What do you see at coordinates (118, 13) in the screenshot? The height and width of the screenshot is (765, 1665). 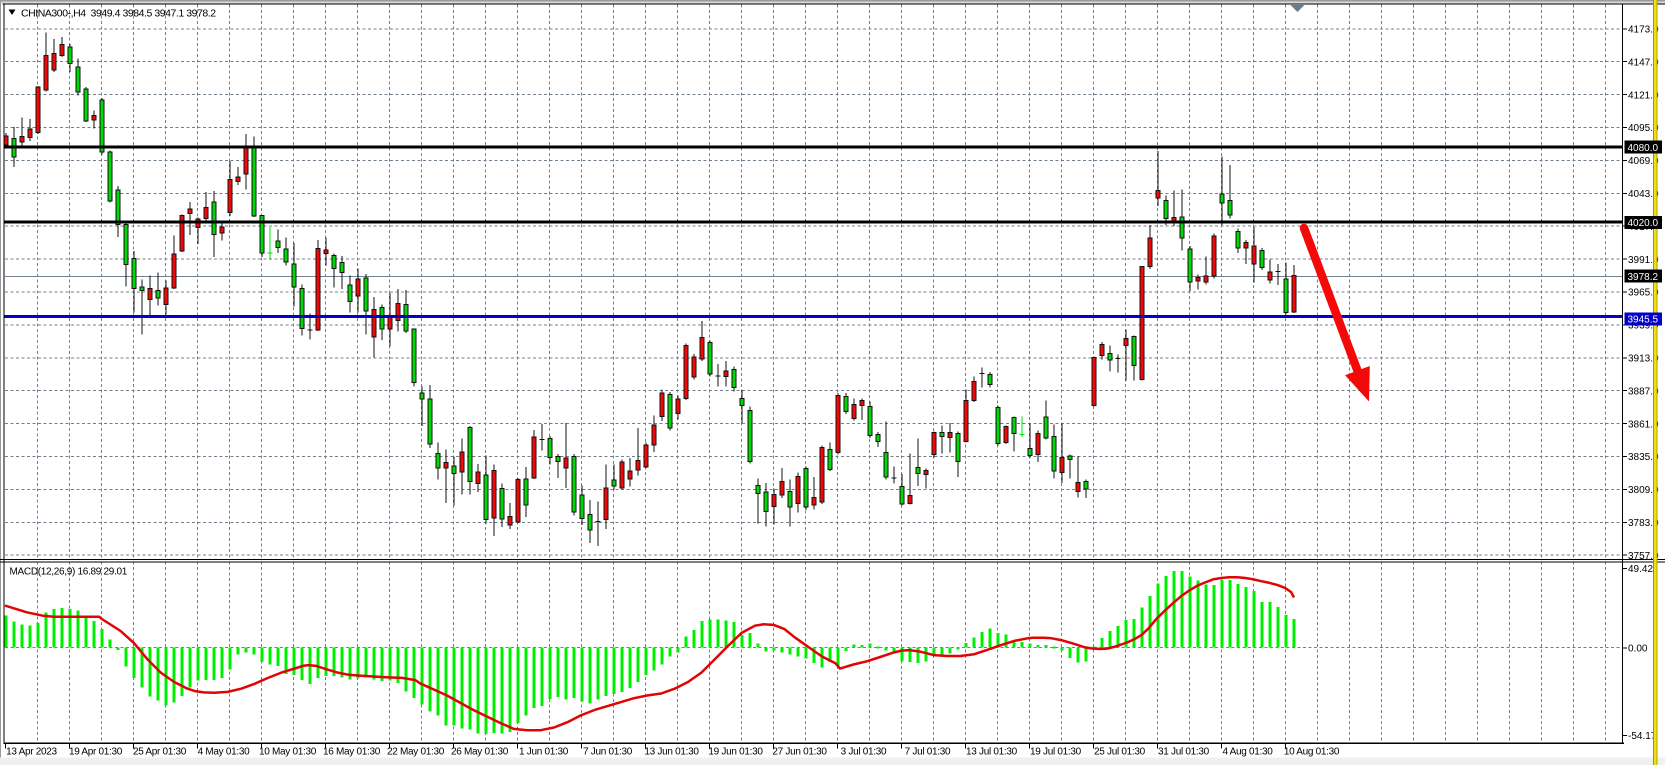 I see `svg-text:CHINA300-,H4 3949.4 3984.5 39: CHINA300-,H4 3949.4 3984.5 3947.1 3978.2` at bounding box center [118, 13].